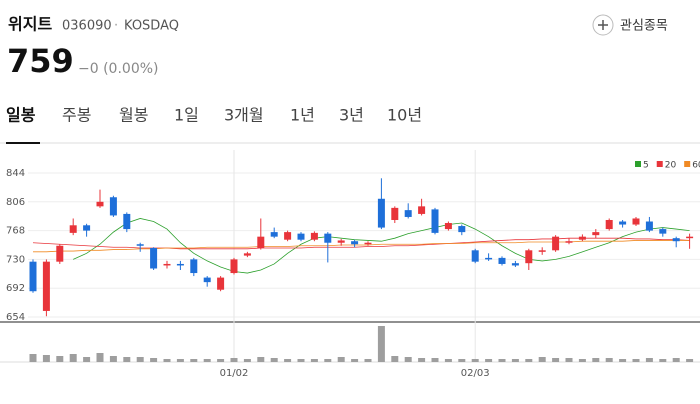 This screenshot has width=700, height=404. What do you see at coordinates (351, 115) in the screenshot?
I see `tab: 3년` at bounding box center [351, 115].